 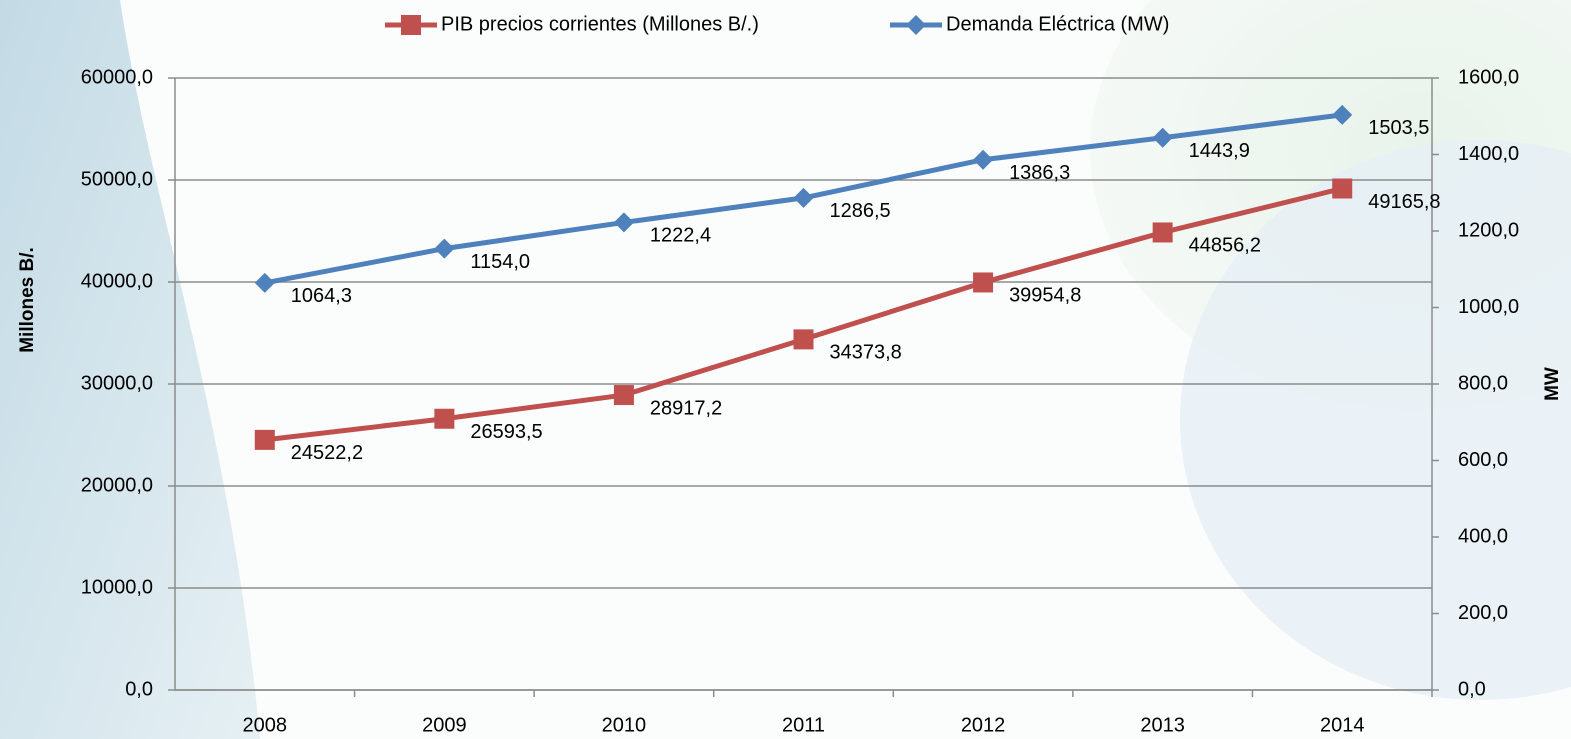 I want to click on y-axis-title: Millones B/., so click(x=27, y=300).